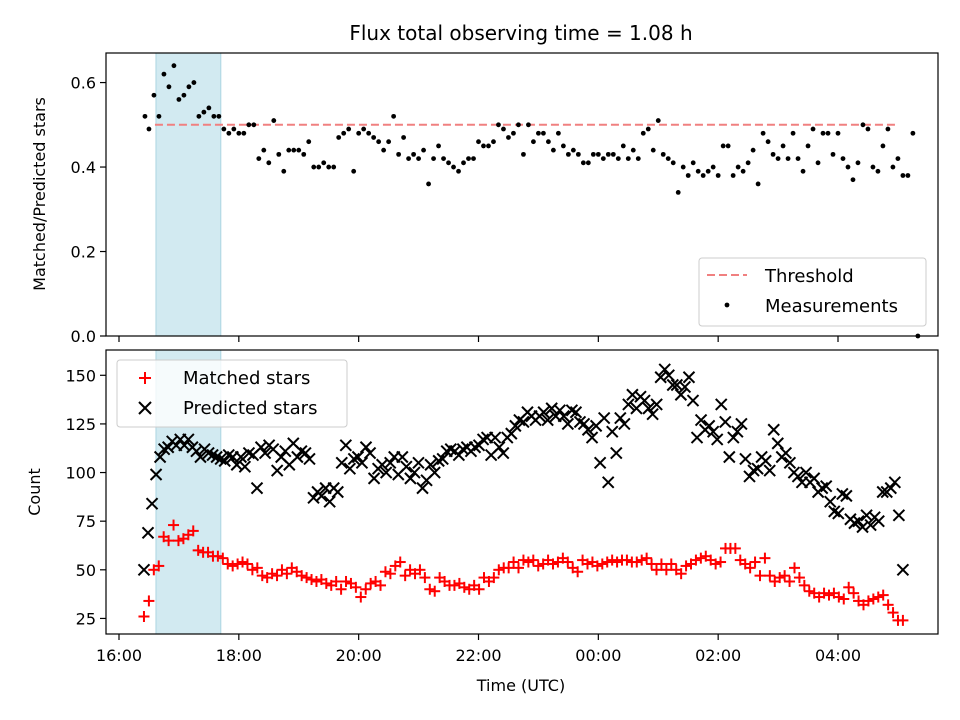 The width and height of the screenshot is (960, 720). What do you see at coordinates (727, 305) in the screenshot?
I see `legend-measurements-marker` at bounding box center [727, 305].